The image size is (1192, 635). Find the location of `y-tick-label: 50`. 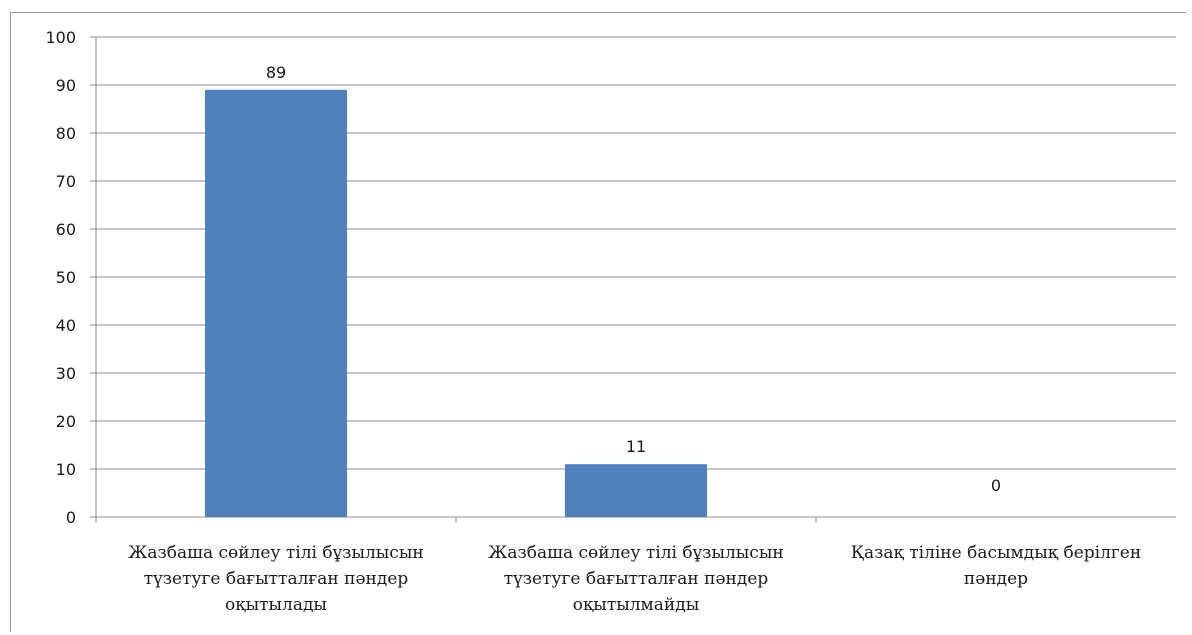

y-tick-label: 50 is located at coordinates (66, 277).